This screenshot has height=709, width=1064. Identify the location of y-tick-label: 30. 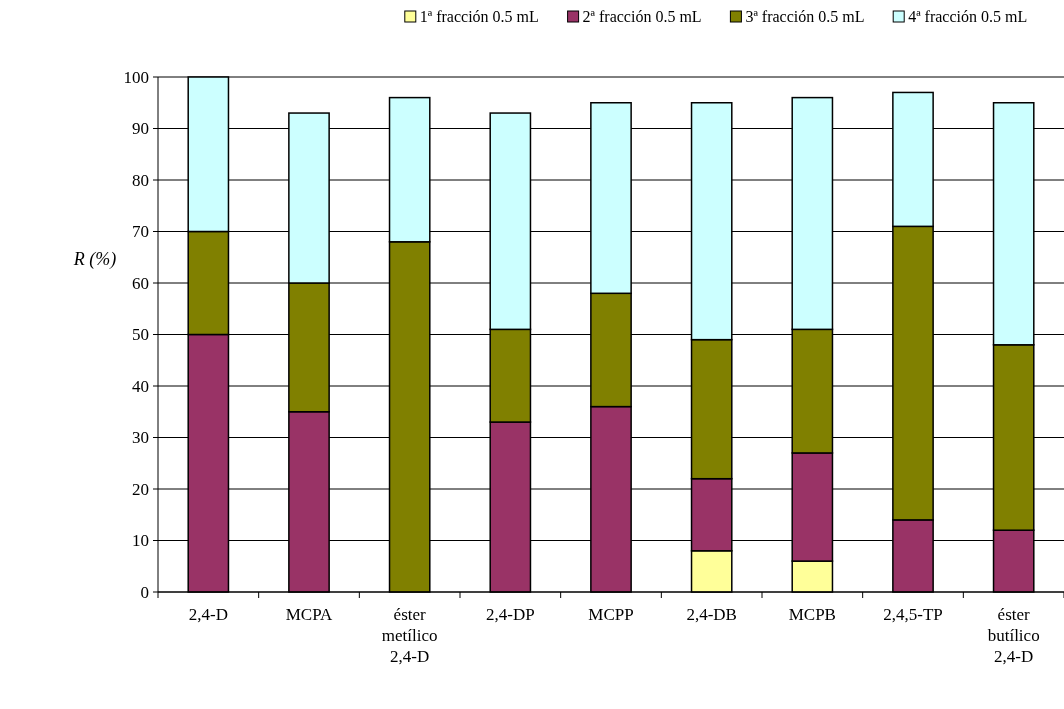
(140, 438).